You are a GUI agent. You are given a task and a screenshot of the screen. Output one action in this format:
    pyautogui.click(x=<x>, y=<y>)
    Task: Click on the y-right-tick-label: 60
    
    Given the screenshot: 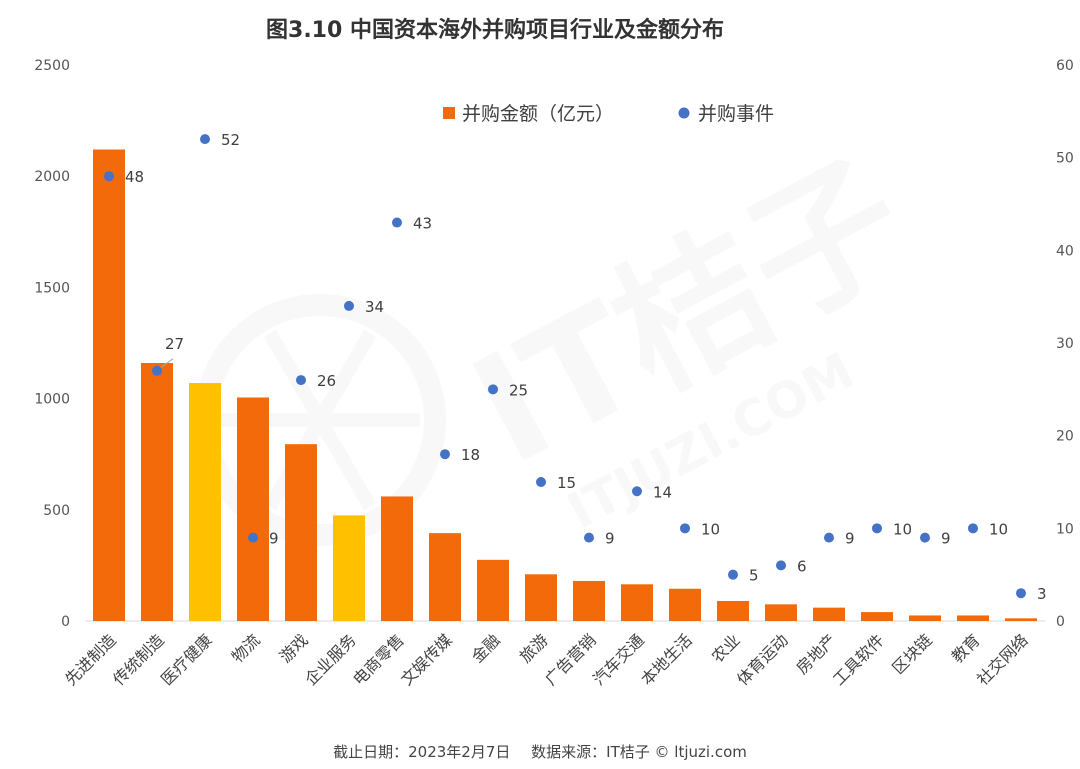 What is the action you would take?
    pyautogui.click(x=1065, y=66)
    